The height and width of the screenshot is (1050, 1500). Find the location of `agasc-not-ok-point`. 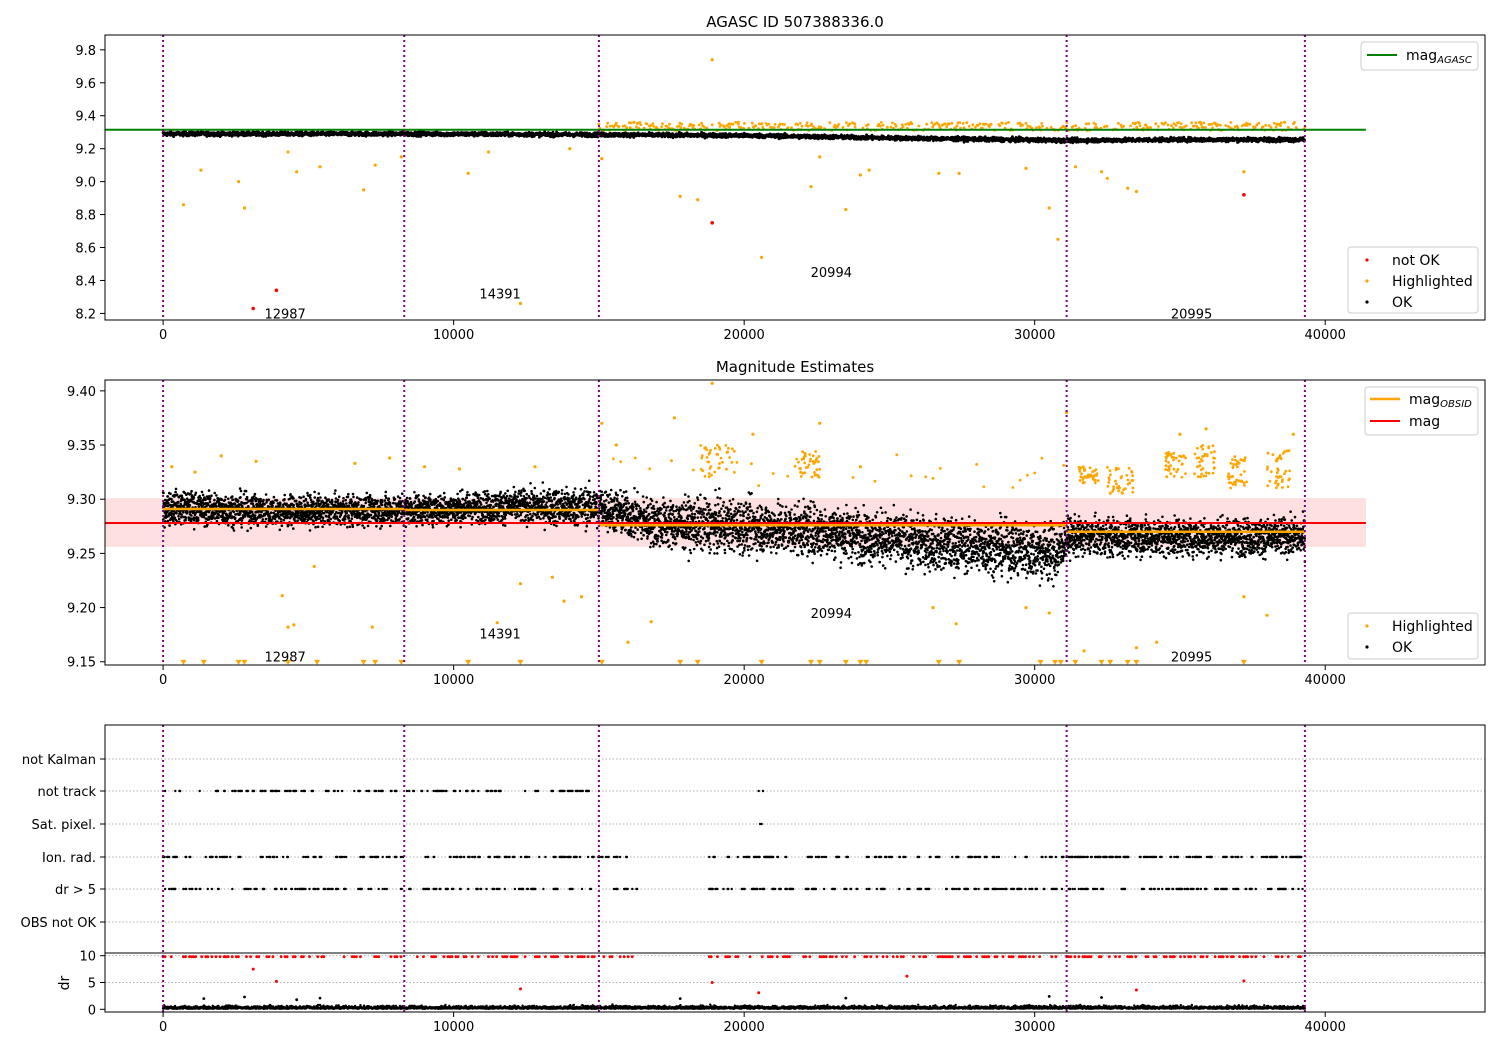

agasc-not-ok-point is located at coordinates (712, 223).